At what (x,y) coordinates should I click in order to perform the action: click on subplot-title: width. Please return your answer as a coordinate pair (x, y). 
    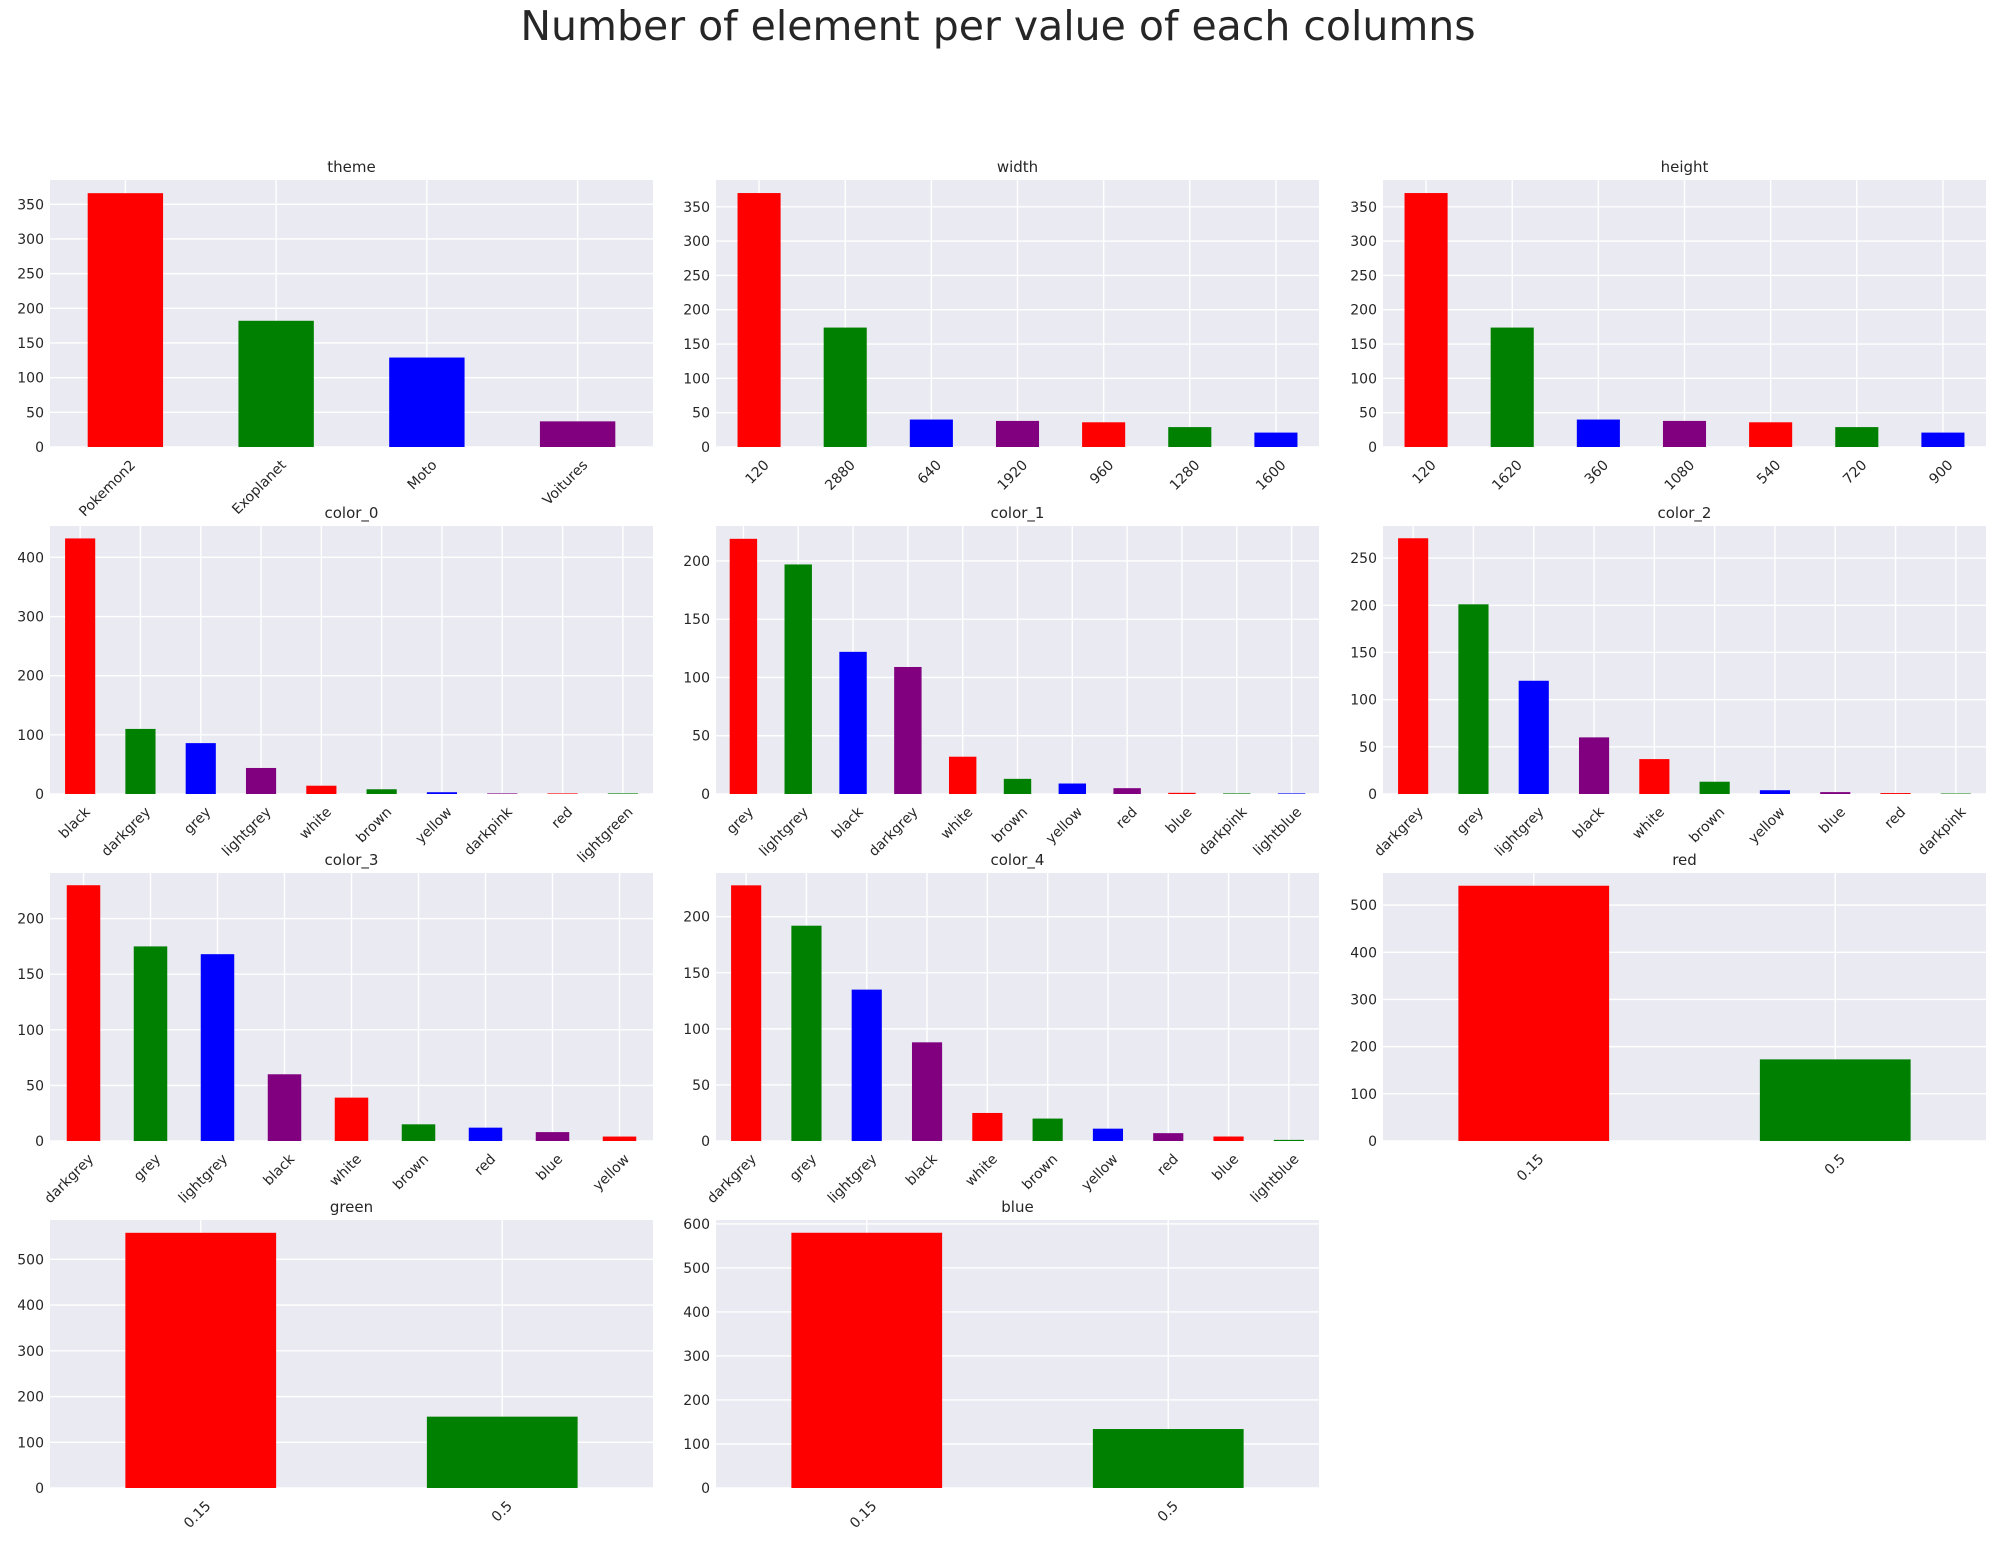
    Looking at the image, I should click on (1017, 167).